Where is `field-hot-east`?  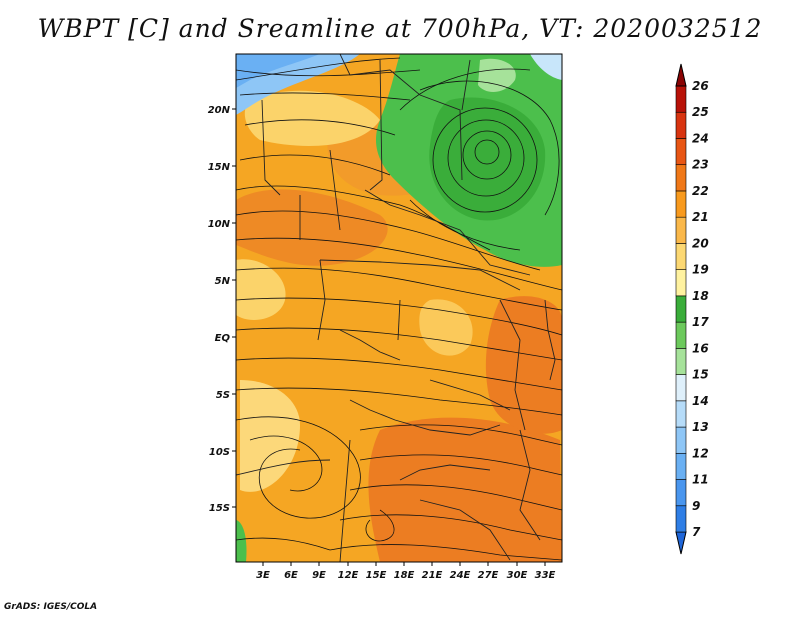 field-hot-east is located at coordinates (523, 365).